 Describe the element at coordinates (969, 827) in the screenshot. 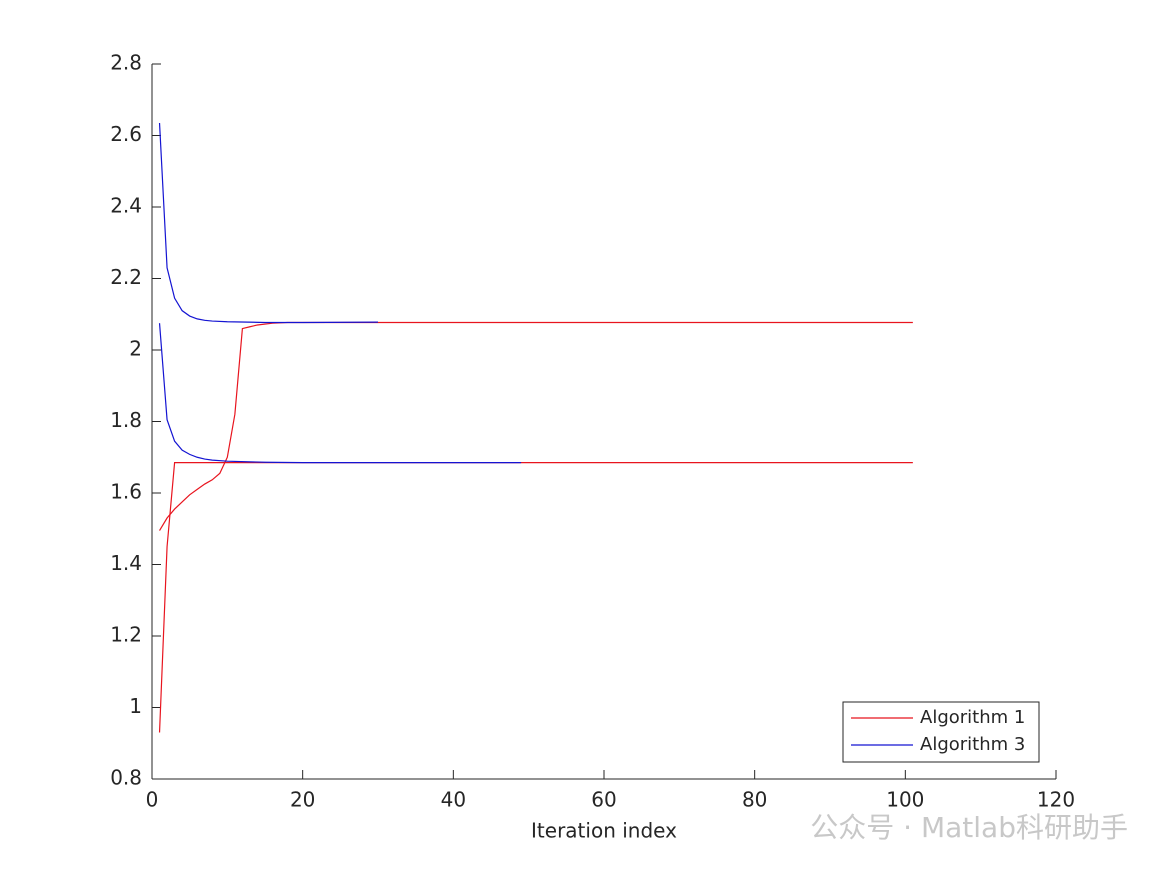

I see `watermark: 公众号 · Matlab科研助手` at that location.